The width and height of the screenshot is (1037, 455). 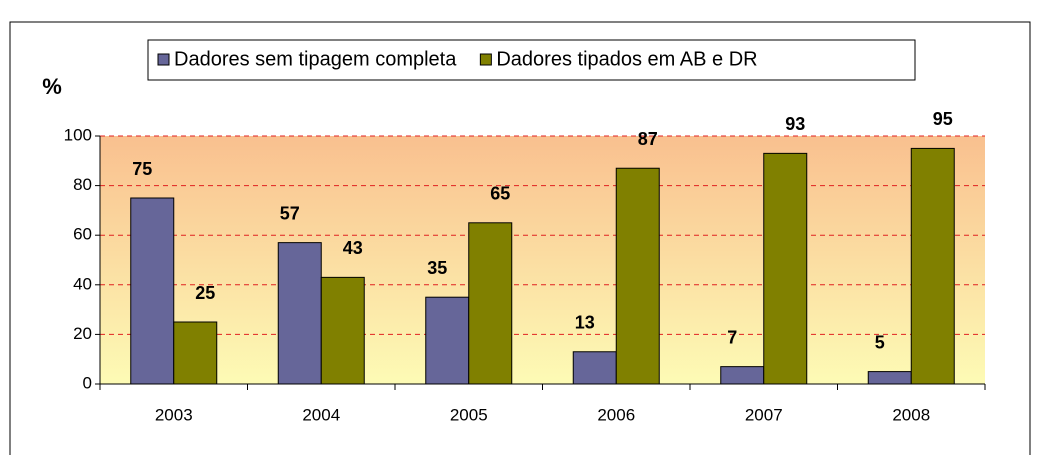 I want to click on y-tick-label: 0, so click(x=87, y=382).